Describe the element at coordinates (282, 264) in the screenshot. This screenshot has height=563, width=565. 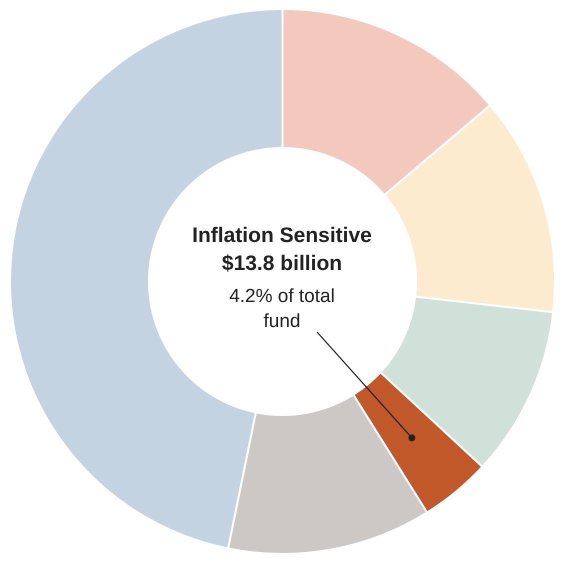
I see `text: $13.8 billion` at that location.